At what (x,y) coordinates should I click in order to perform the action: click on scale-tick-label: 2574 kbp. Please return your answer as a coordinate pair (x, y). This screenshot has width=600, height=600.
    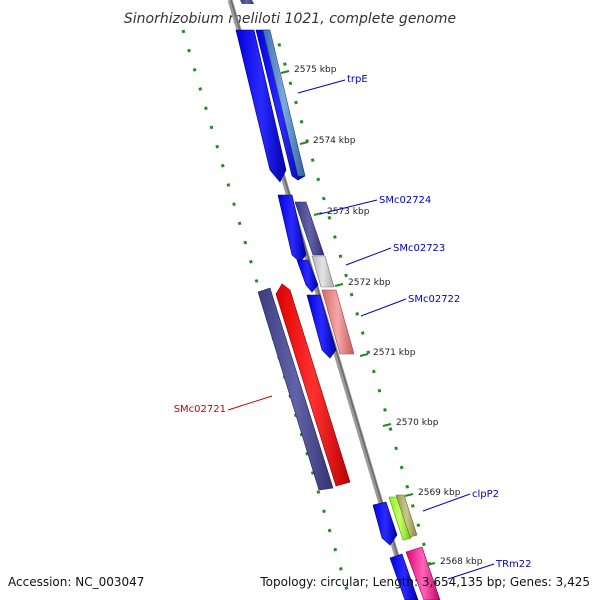
    Looking at the image, I should click on (334, 141).